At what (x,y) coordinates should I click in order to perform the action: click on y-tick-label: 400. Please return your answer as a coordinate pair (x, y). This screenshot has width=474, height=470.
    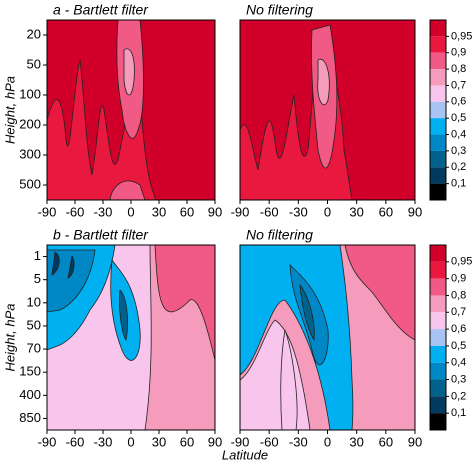
    Looking at the image, I should click on (30, 394).